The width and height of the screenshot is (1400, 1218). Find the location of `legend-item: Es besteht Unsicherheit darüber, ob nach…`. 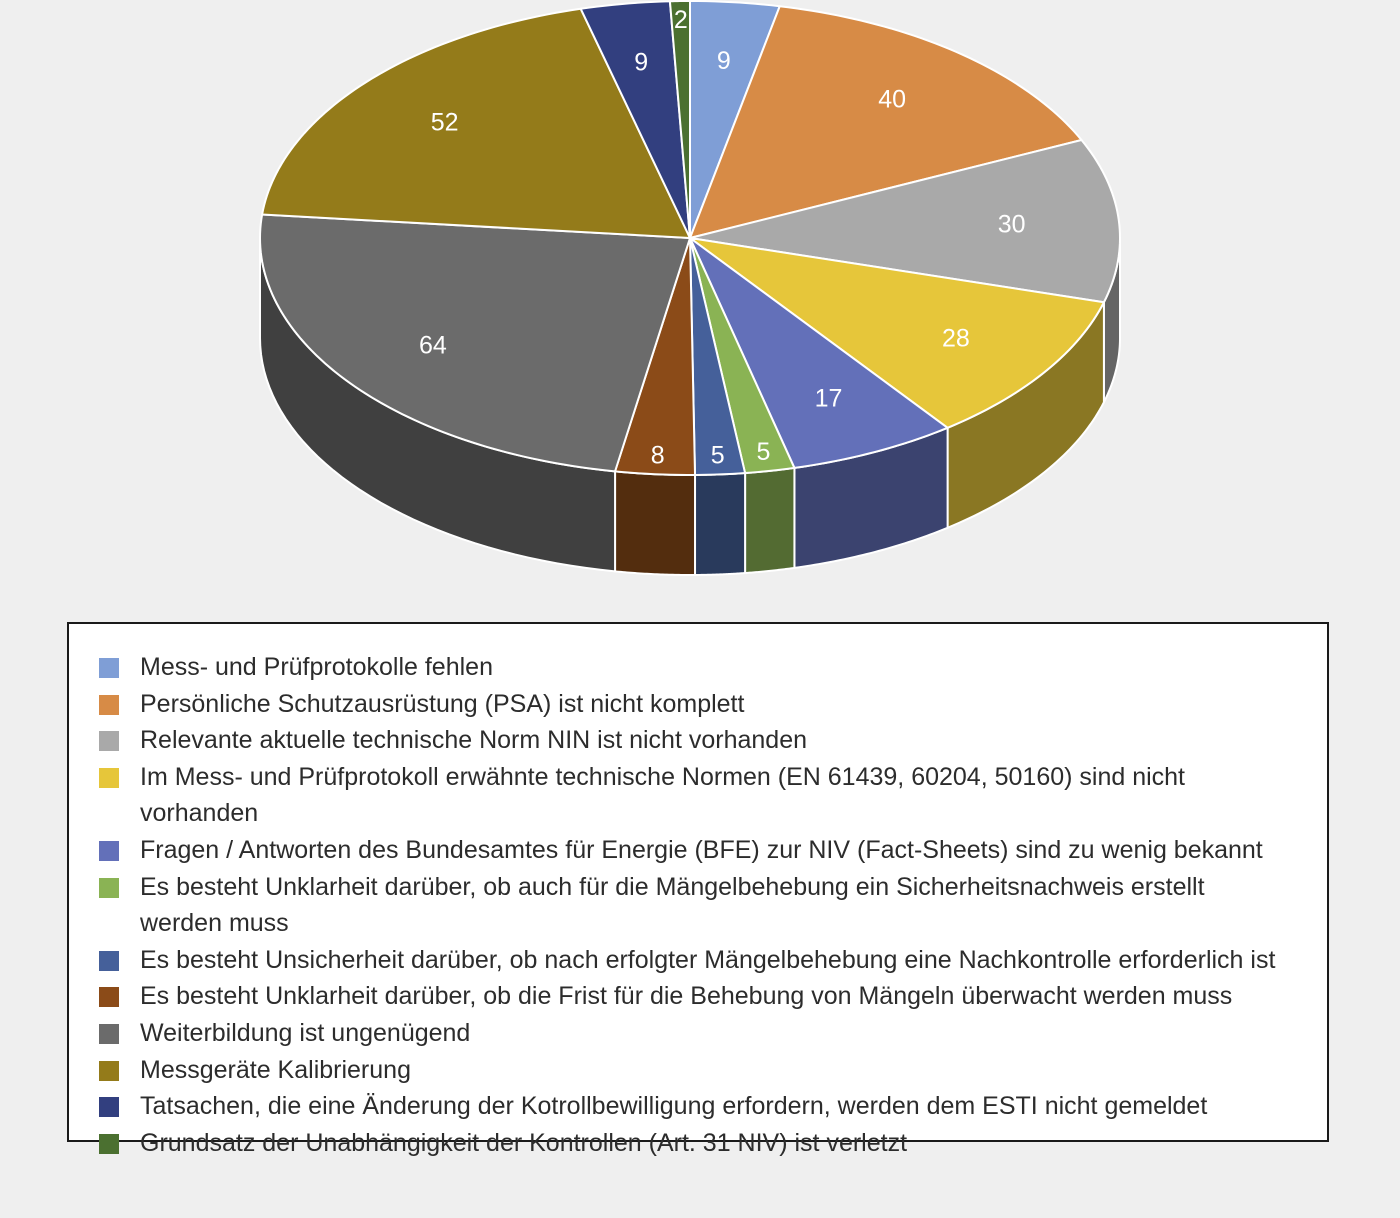

legend-item: Es besteht Unsicherheit darüber, ob nach… is located at coordinates (703, 960).